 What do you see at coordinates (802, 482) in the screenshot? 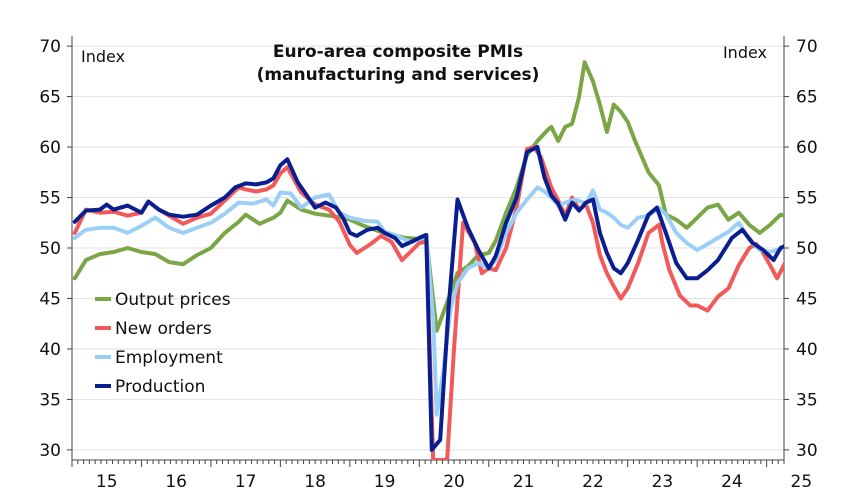
I see `x-tick-label: 25` at bounding box center [802, 482].